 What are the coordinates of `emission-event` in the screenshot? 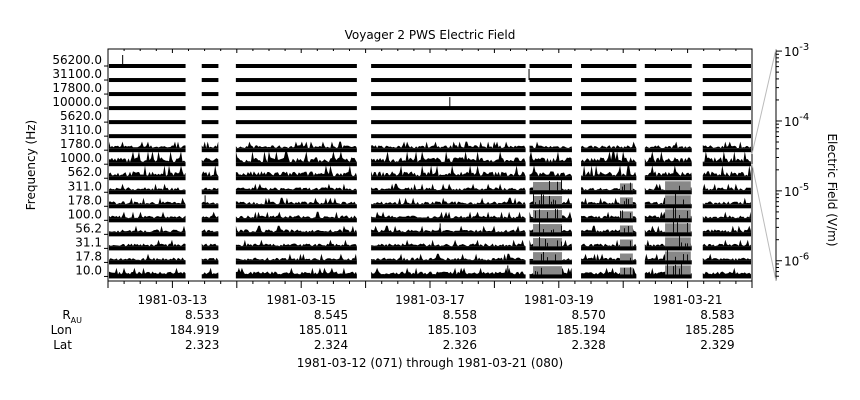 It's located at (548, 229).